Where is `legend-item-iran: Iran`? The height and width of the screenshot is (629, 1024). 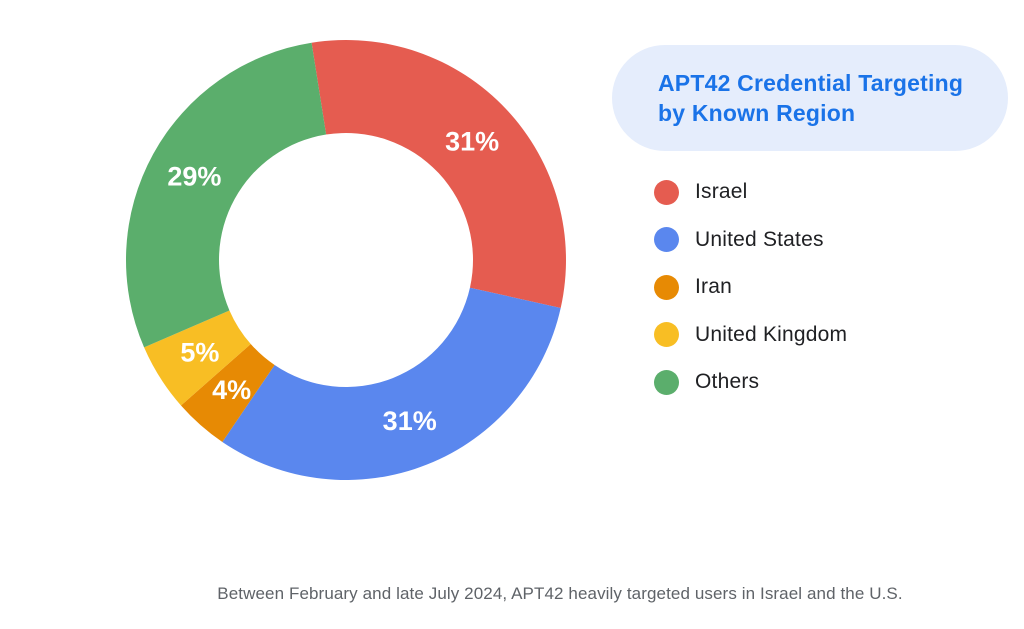
legend-item-iran: Iran is located at coordinates (750, 287).